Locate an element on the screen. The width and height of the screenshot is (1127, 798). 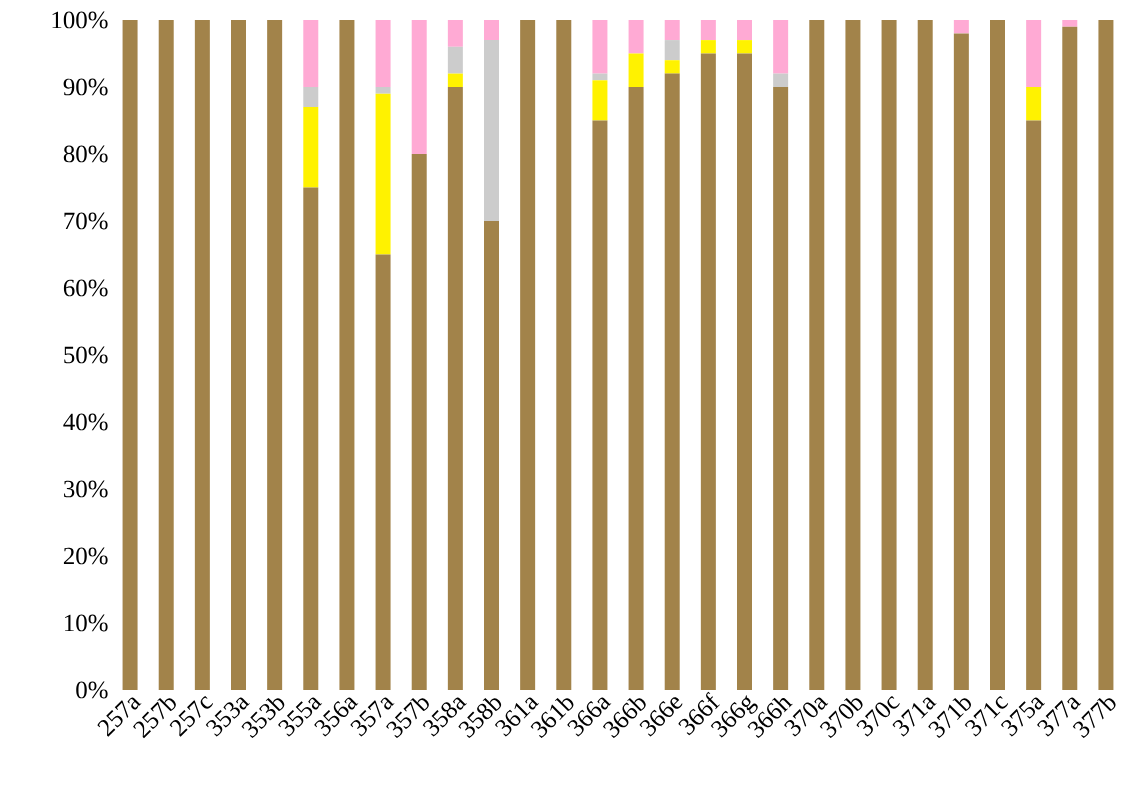
y-tick-label: 70% is located at coordinates (86, 221).